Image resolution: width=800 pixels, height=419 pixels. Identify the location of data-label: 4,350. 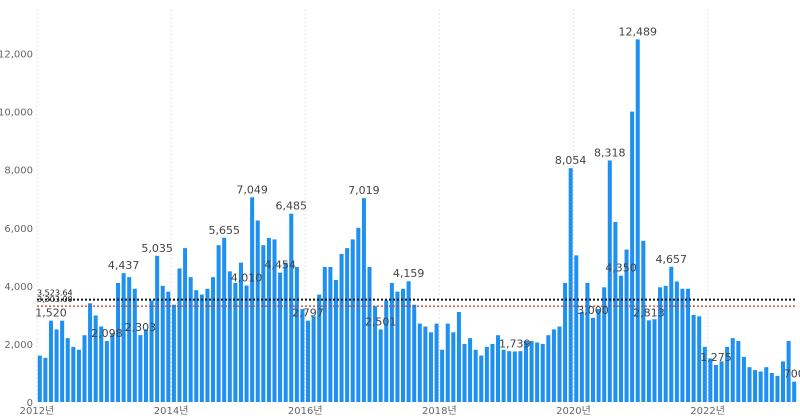
(621, 268).